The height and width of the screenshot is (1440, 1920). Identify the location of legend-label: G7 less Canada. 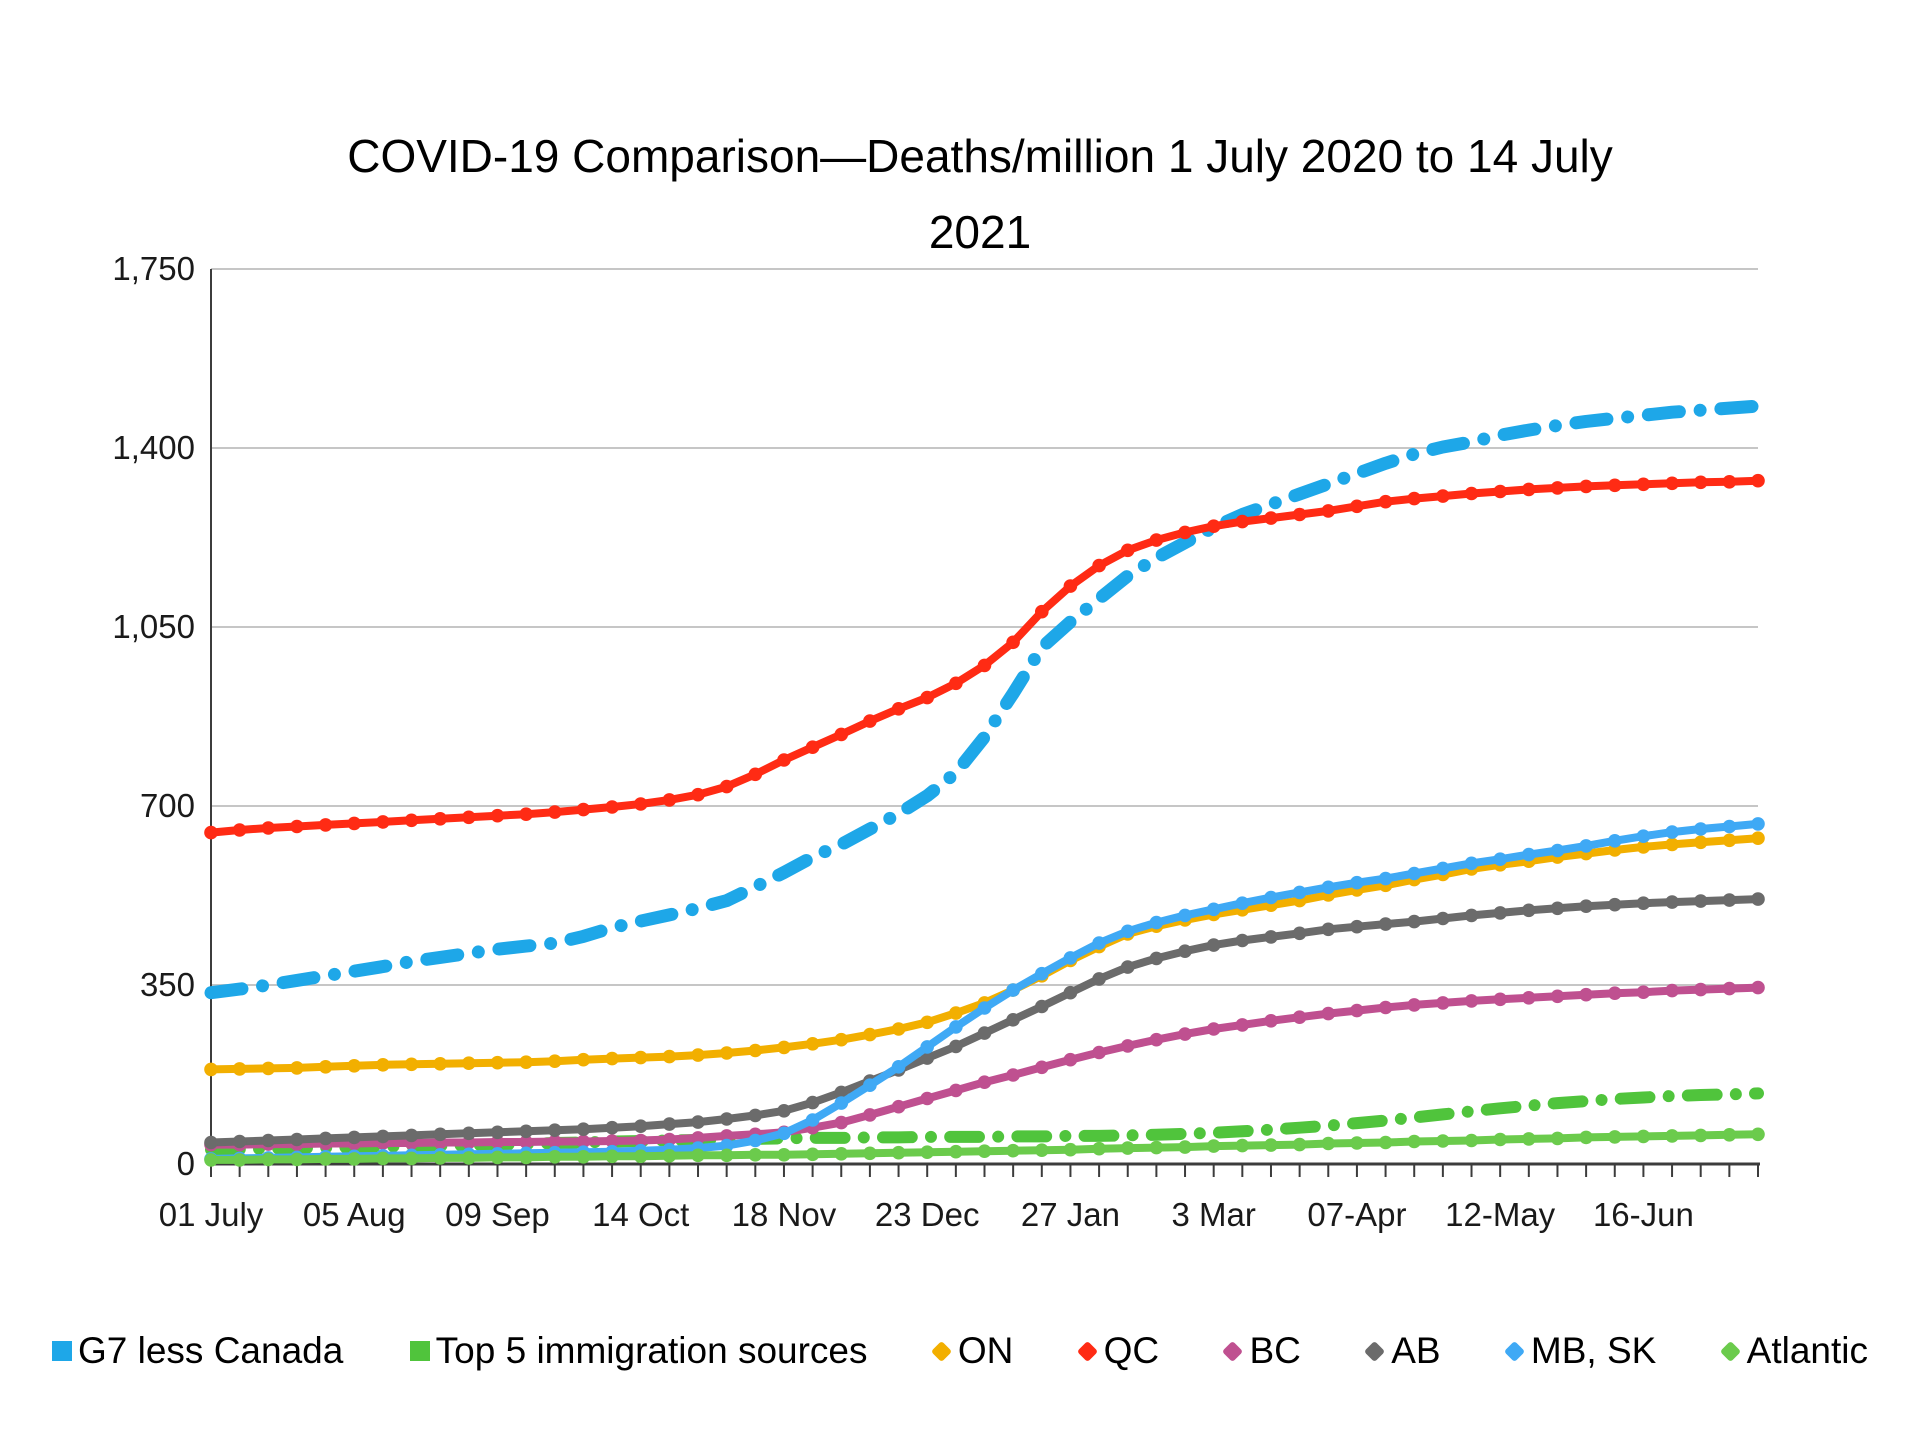
(211, 1350).